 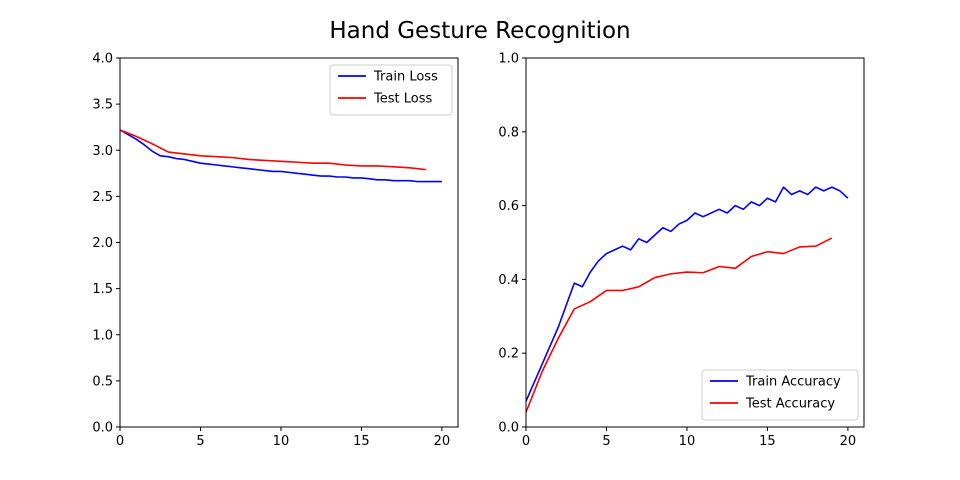 What do you see at coordinates (102, 59) in the screenshot?
I see `y-tick-label: 4.0` at bounding box center [102, 59].